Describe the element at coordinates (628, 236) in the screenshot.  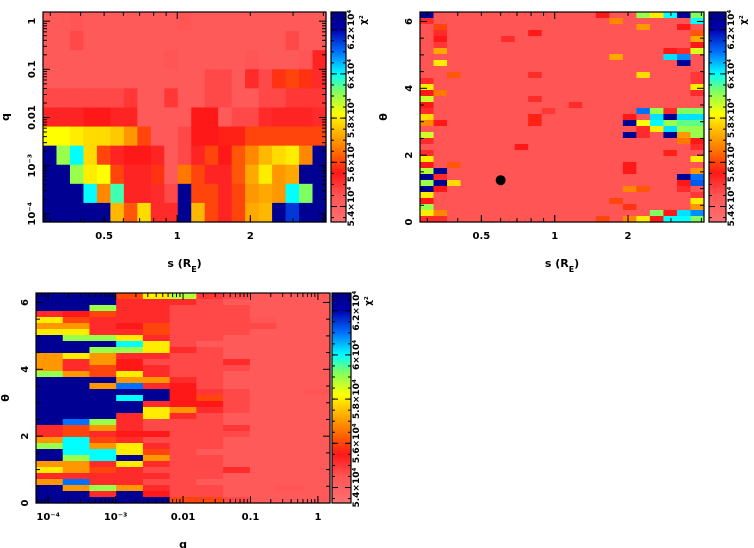
I see `x-tick-label: 2` at that location.